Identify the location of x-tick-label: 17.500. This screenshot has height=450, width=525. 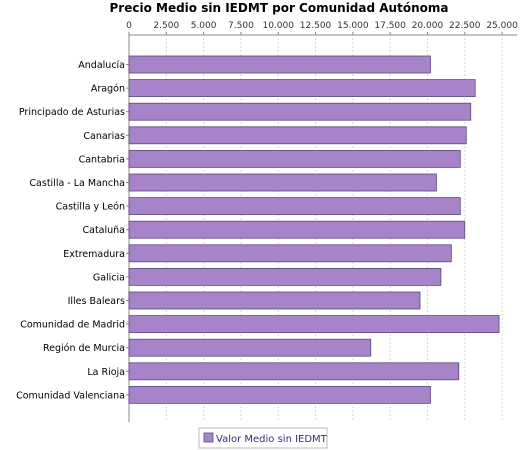
(390, 26).